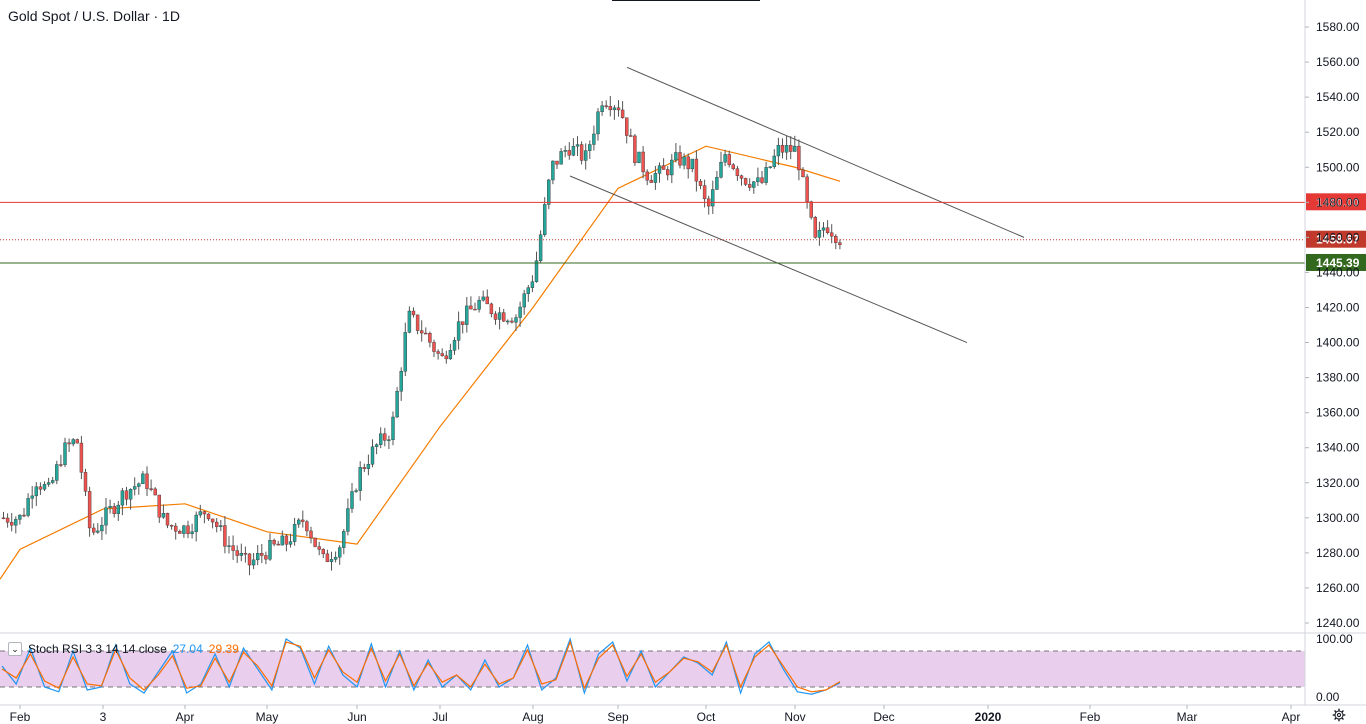  What do you see at coordinates (103, 717) in the screenshot?
I see `x-tick-label: 3` at bounding box center [103, 717].